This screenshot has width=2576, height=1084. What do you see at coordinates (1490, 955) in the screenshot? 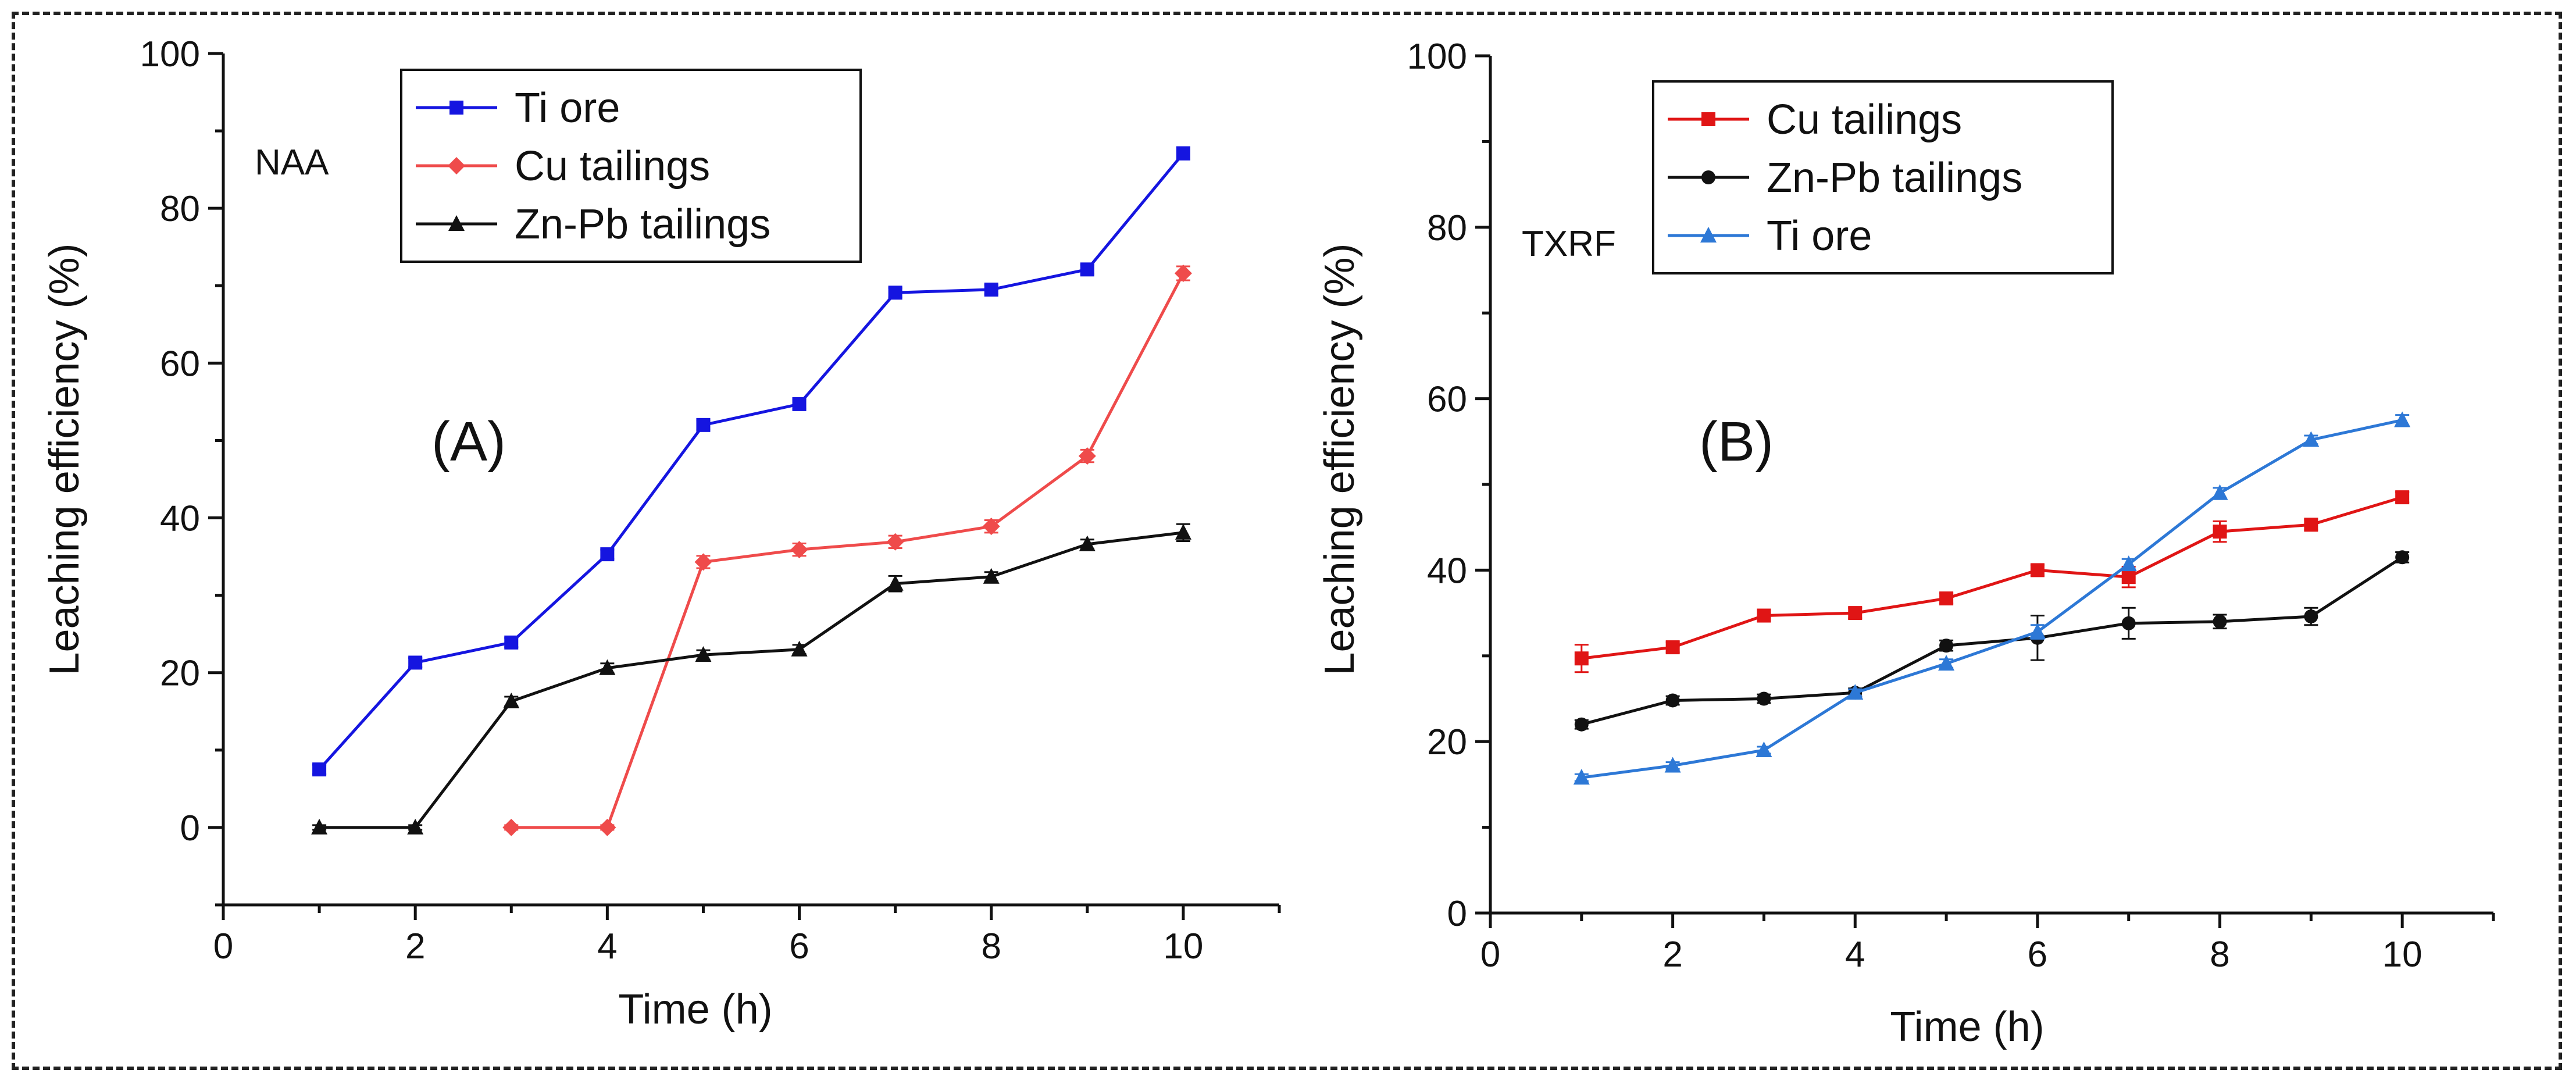
I see `panel-b-x-tick-label: 0` at bounding box center [1490, 955].